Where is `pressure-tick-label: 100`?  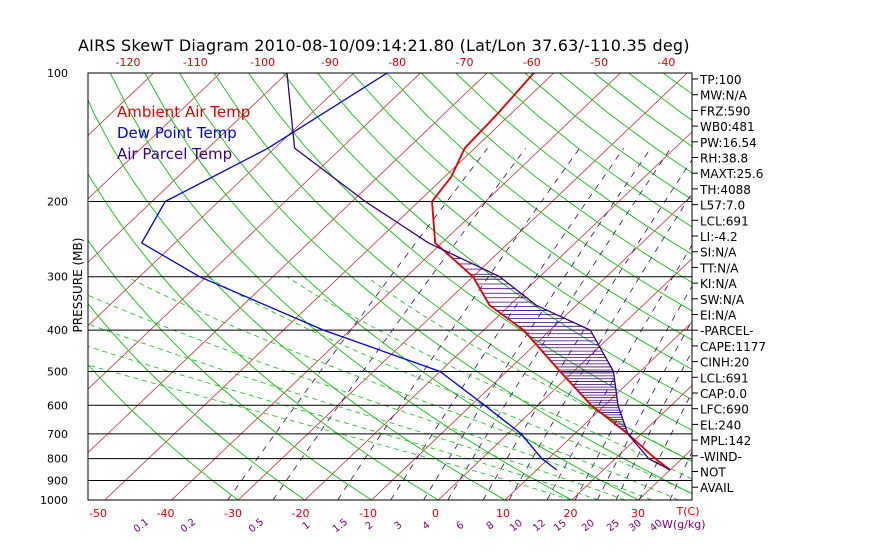 pressure-tick-label: 100 is located at coordinates (57, 73).